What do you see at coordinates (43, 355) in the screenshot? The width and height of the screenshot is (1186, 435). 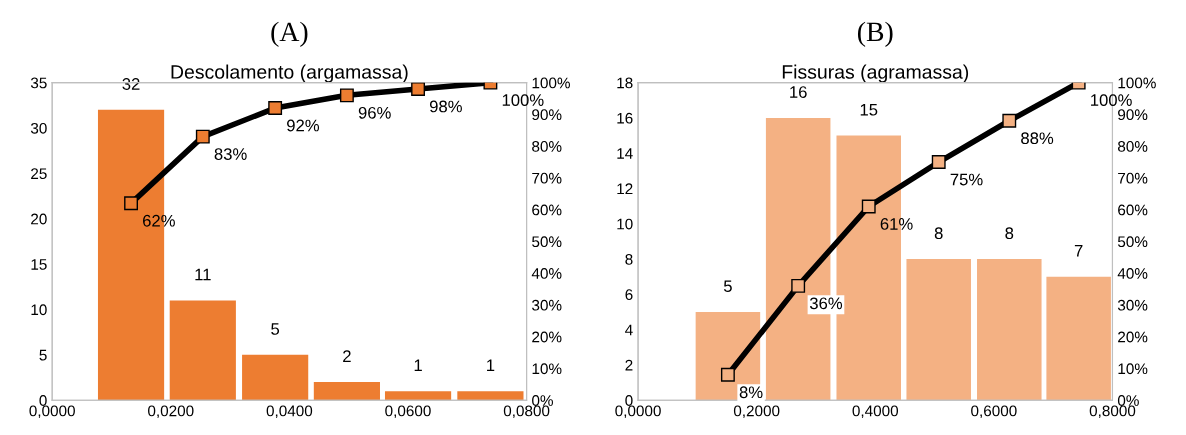 I see `y-tick-label: 5` at bounding box center [43, 355].